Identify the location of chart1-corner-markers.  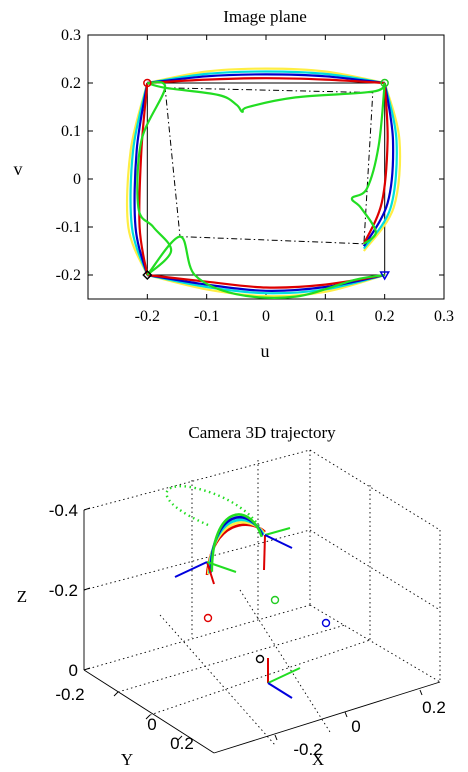
(266, 179).